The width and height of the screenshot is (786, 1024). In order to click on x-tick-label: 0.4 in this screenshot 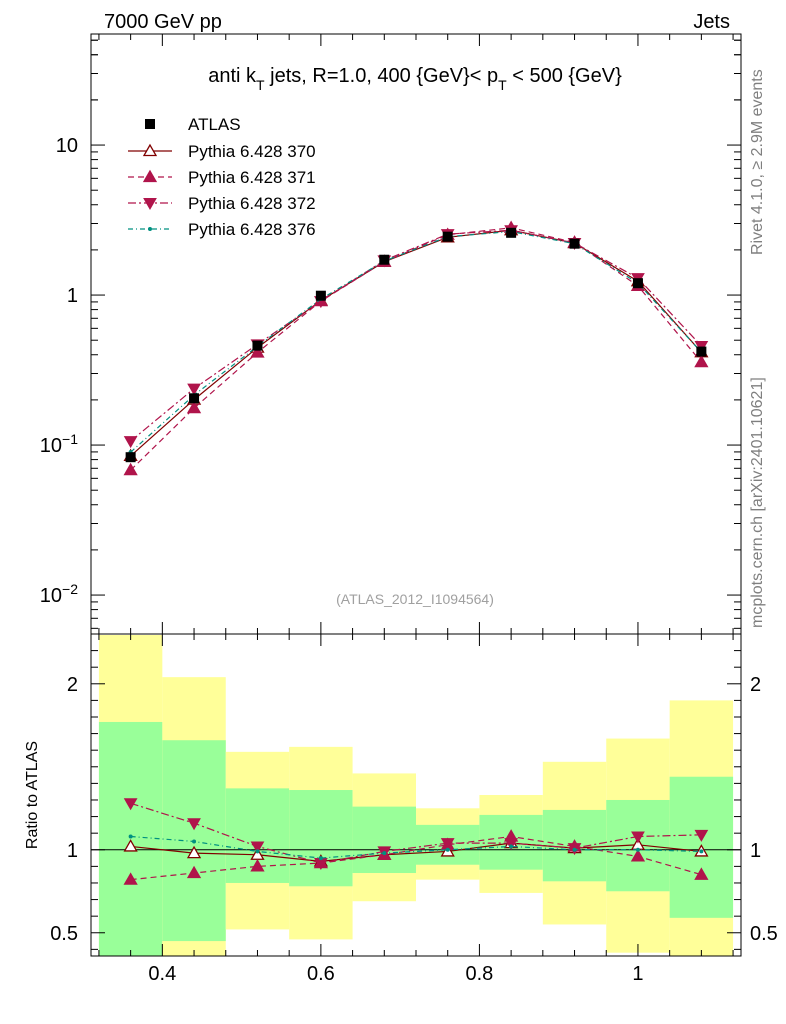, I will do `click(162, 974)`.